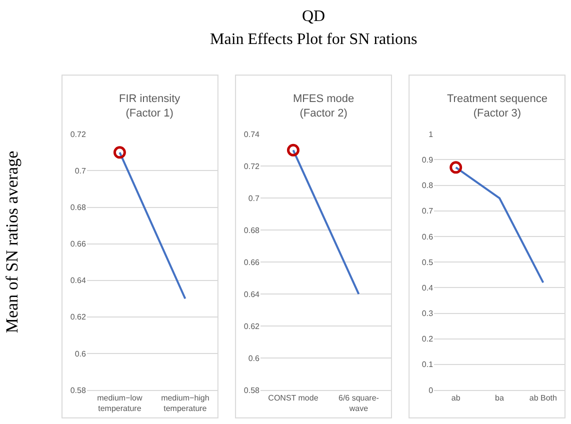 Image resolution: width=571 pixels, height=424 pixels. What do you see at coordinates (428, 313) in the screenshot?
I see `y-tick-label: 0.3` at bounding box center [428, 313].